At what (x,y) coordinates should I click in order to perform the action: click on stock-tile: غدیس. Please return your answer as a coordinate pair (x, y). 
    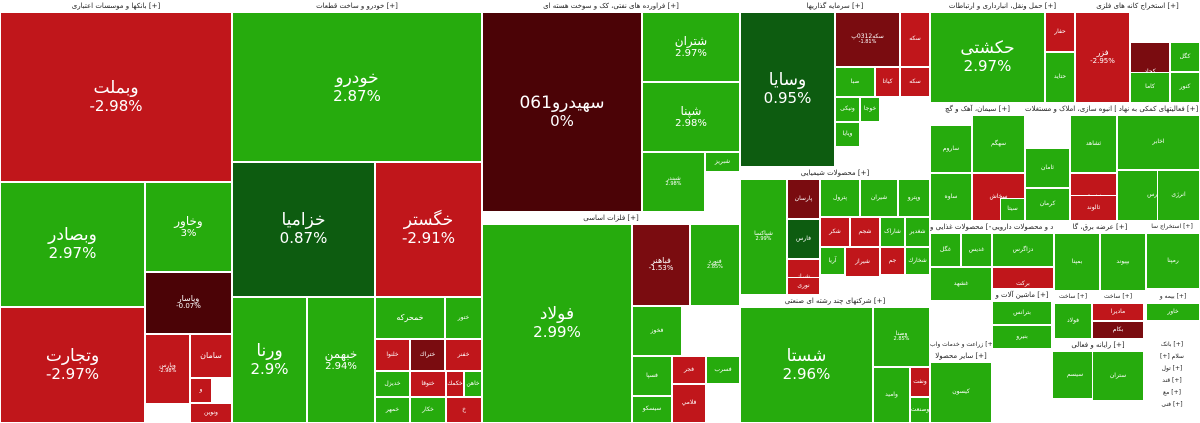
    Looking at the image, I should click on (976, 250).